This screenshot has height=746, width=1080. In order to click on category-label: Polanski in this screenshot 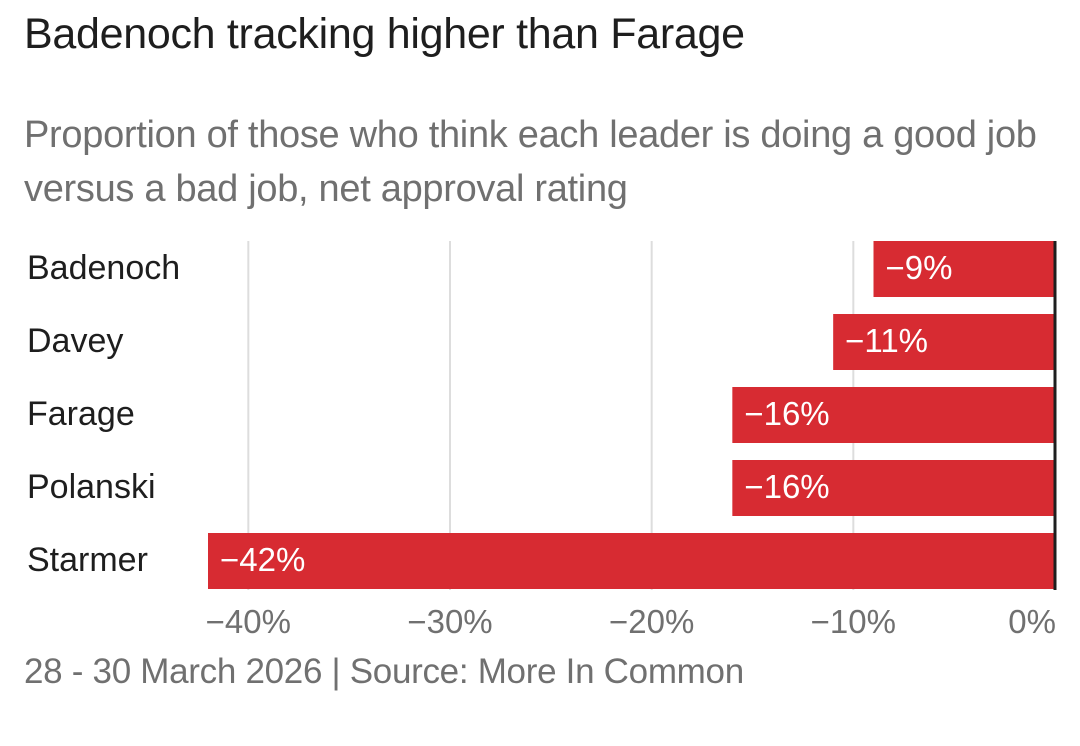, I will do `click(91, 487)`.